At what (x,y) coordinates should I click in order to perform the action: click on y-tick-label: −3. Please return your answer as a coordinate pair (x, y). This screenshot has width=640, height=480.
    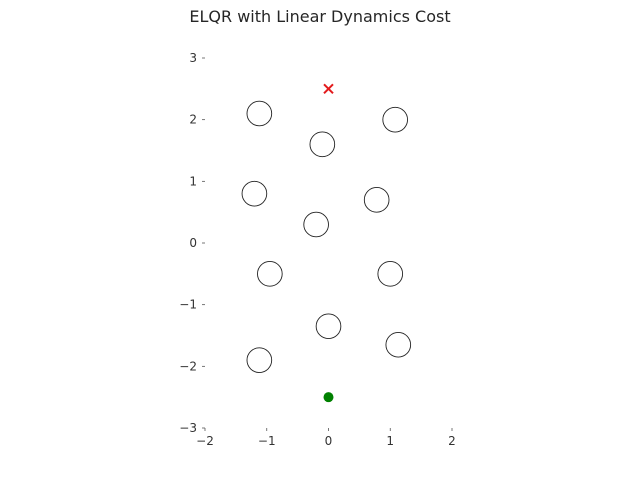
    Looking at the image, I should click on (188, 428).